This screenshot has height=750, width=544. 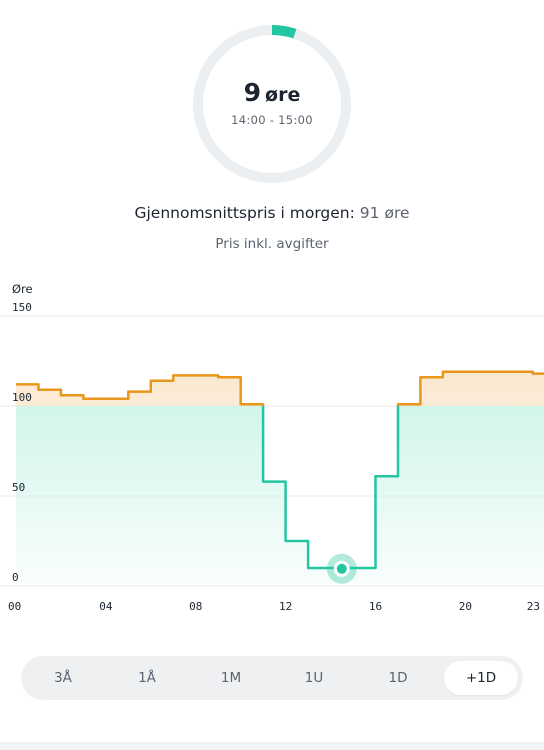 I want to click on range-option-6: +1D, so click(x=481, y=678).